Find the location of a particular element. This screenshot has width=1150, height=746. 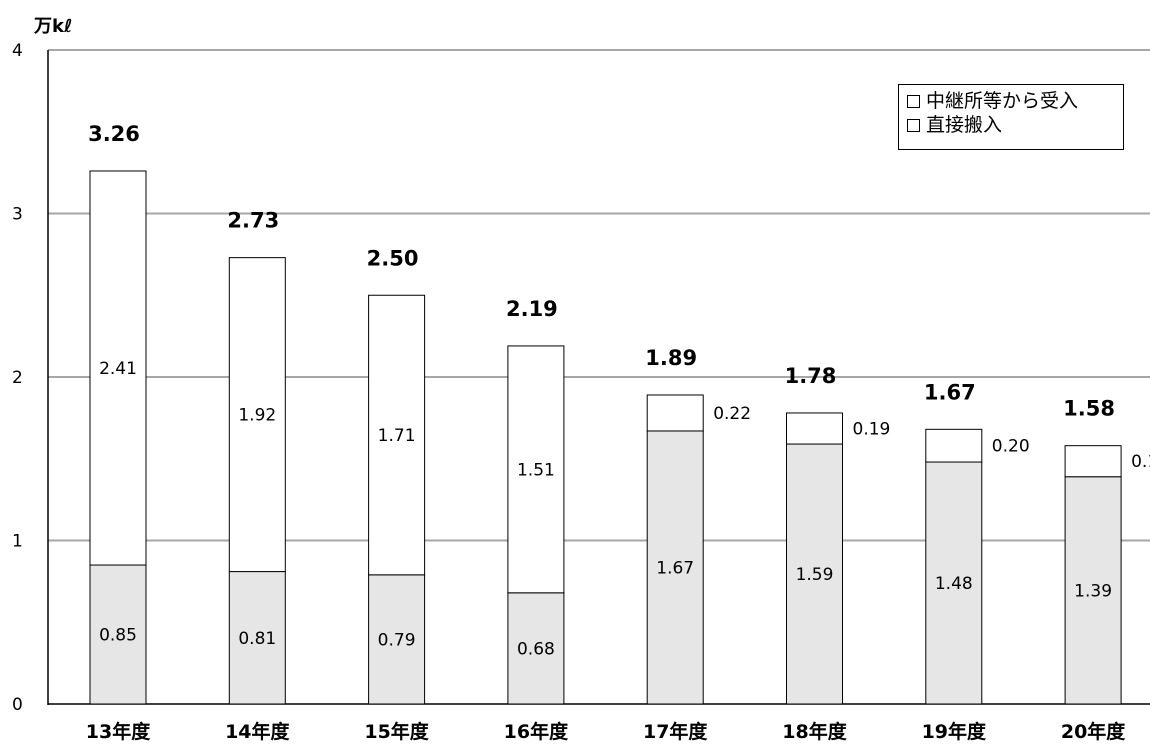

total-label: 1.67 is located at coordinates (950, 392).